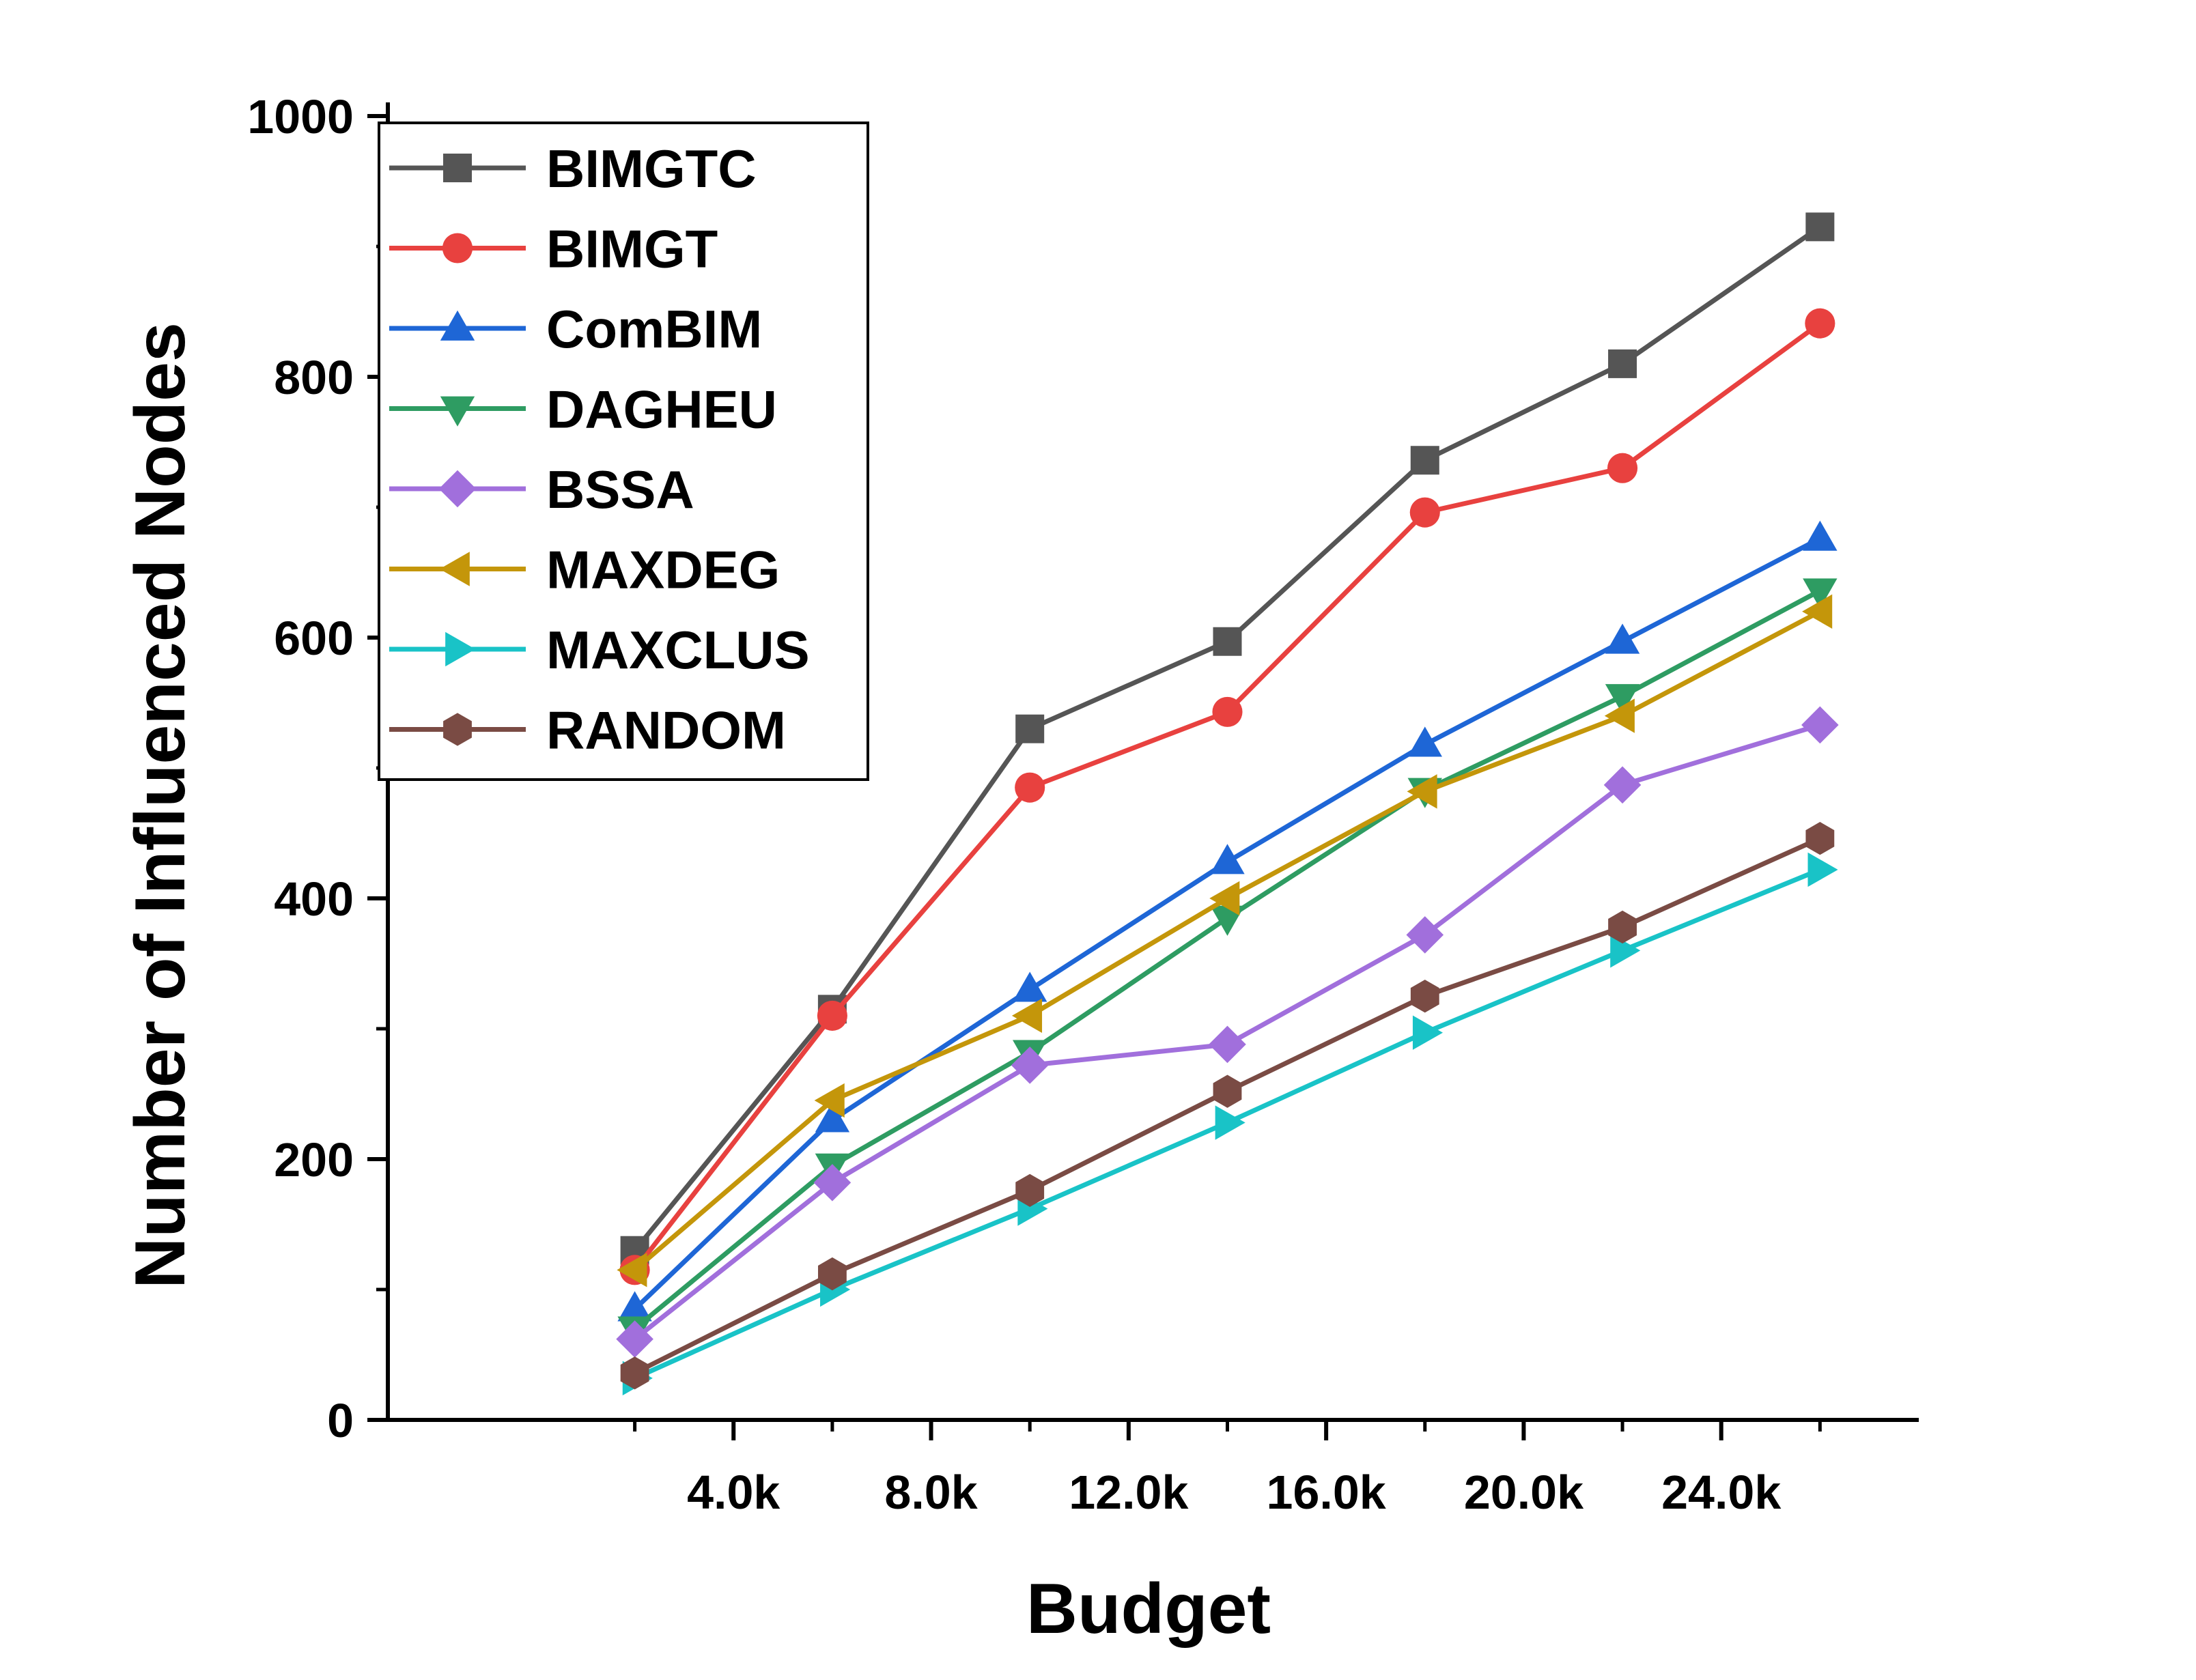 The image size is (2196, 1680). I want to click on legend-item: BIMGT, so click(554, 249).